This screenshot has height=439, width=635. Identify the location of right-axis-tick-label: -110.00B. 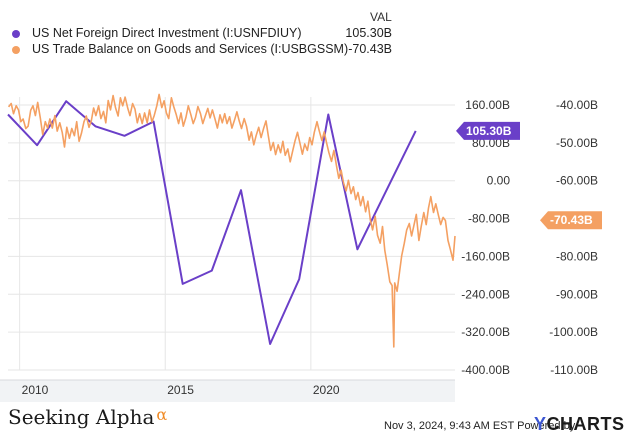
(574, 370).